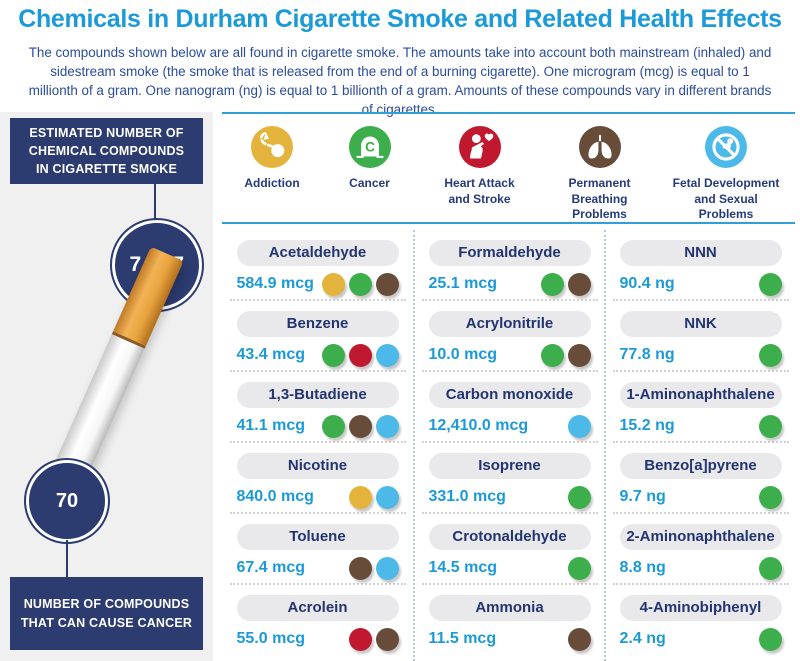 This screenshot has width=800, height=661. I want to click on effect-dot-addiction, so click(333, 284).